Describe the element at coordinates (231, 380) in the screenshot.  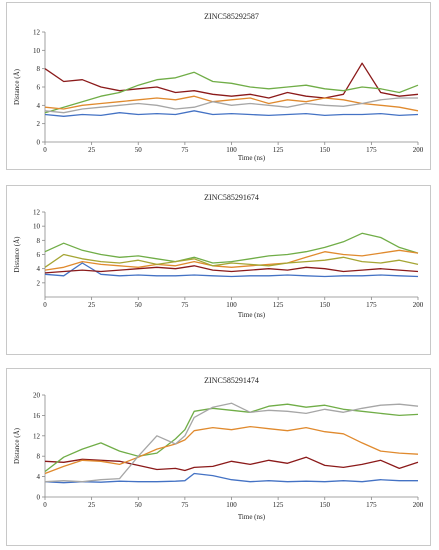
I see `chart-title: ZINC585291474` at that location.